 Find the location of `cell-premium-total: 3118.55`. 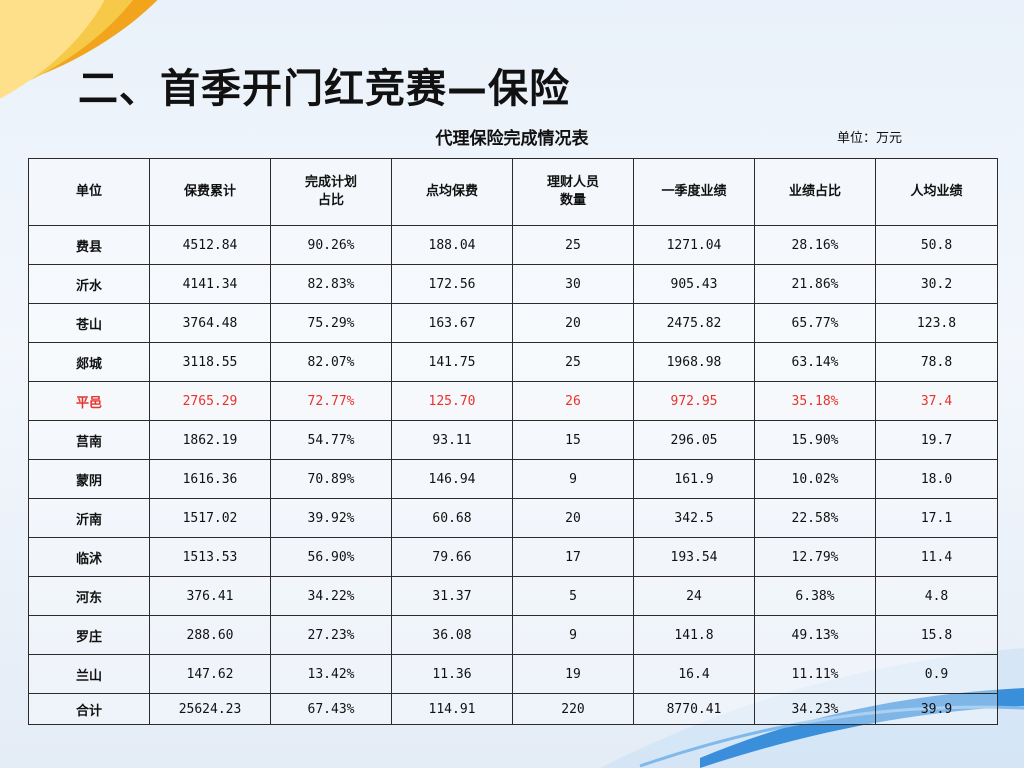

cell-premium-total: 3118.55 is located at coordinates (210, 362).